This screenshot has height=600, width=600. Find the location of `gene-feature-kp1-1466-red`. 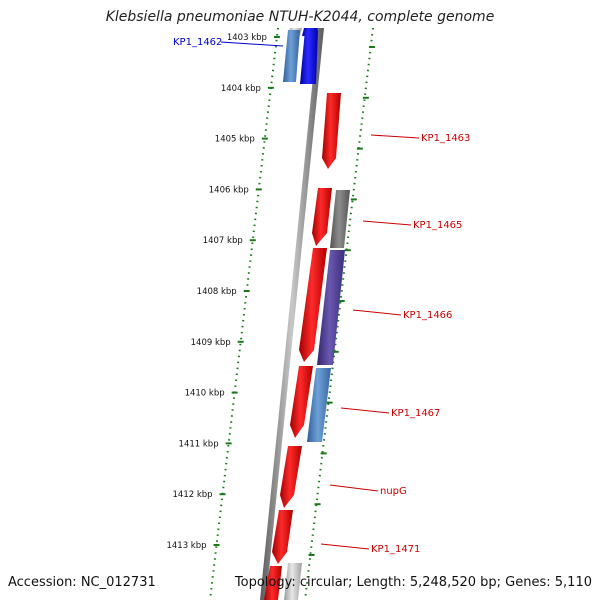

gene-feature-kp1-1466-red is located at coordinates (313, 305).